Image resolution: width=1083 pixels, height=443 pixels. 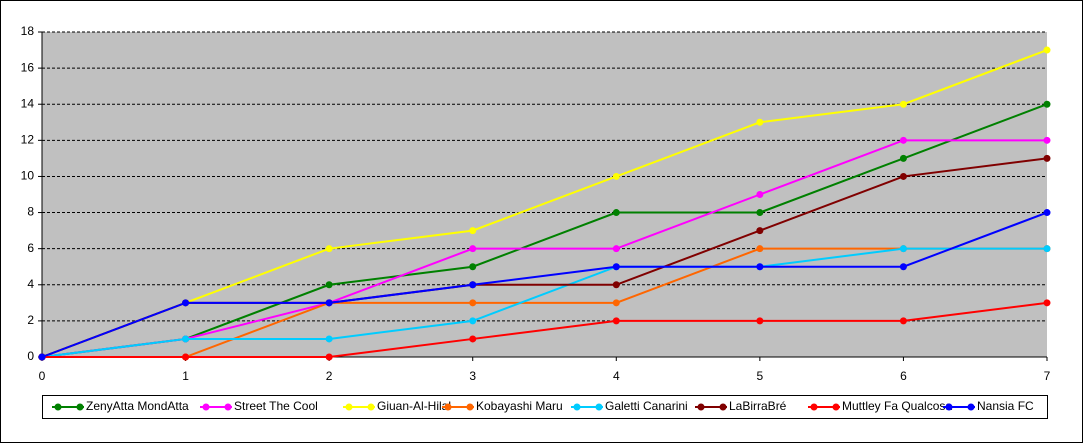 I want to click on x-tick-label: 7, so click(x=1047, y=376).